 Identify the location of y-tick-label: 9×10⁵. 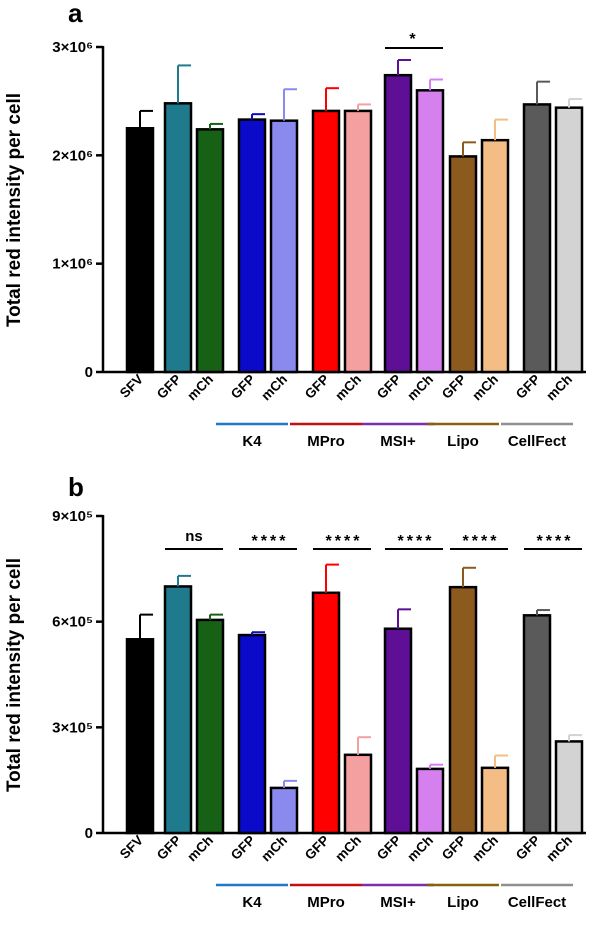
(72, 516).